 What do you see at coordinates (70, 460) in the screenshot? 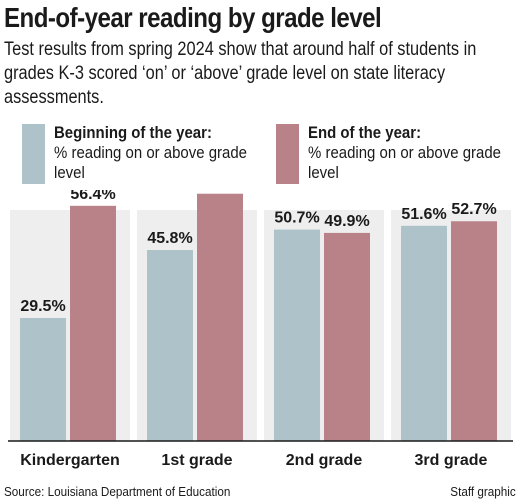
I see `category-label-kindergarten: Kindergarten` at bounding box center [70, 460].